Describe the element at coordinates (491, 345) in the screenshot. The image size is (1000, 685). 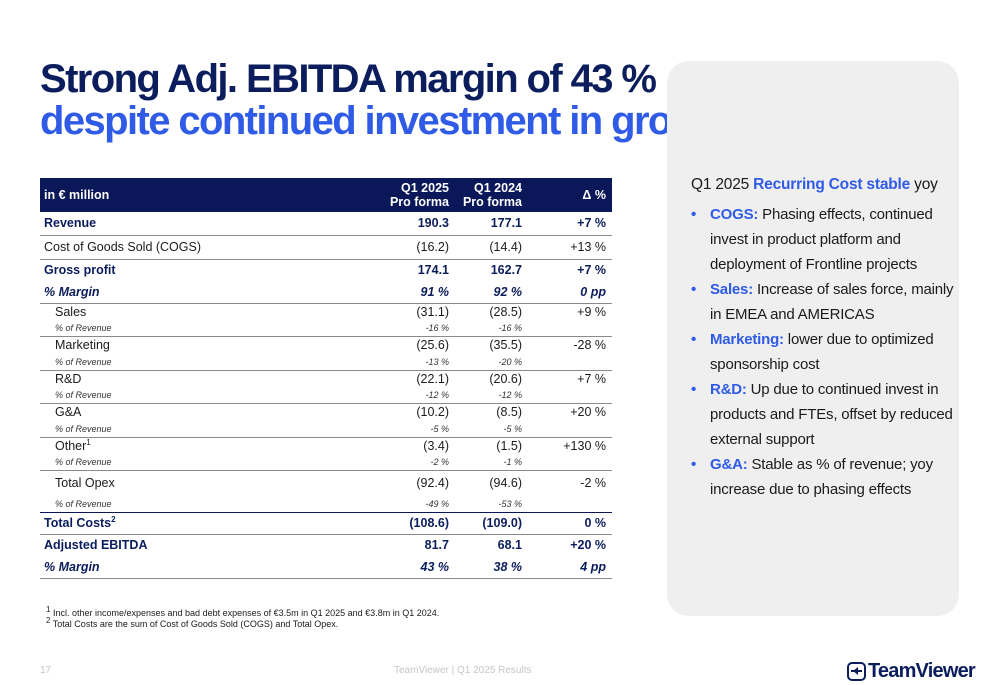
I see `cell-q1-2024: (35.5)` at that location.